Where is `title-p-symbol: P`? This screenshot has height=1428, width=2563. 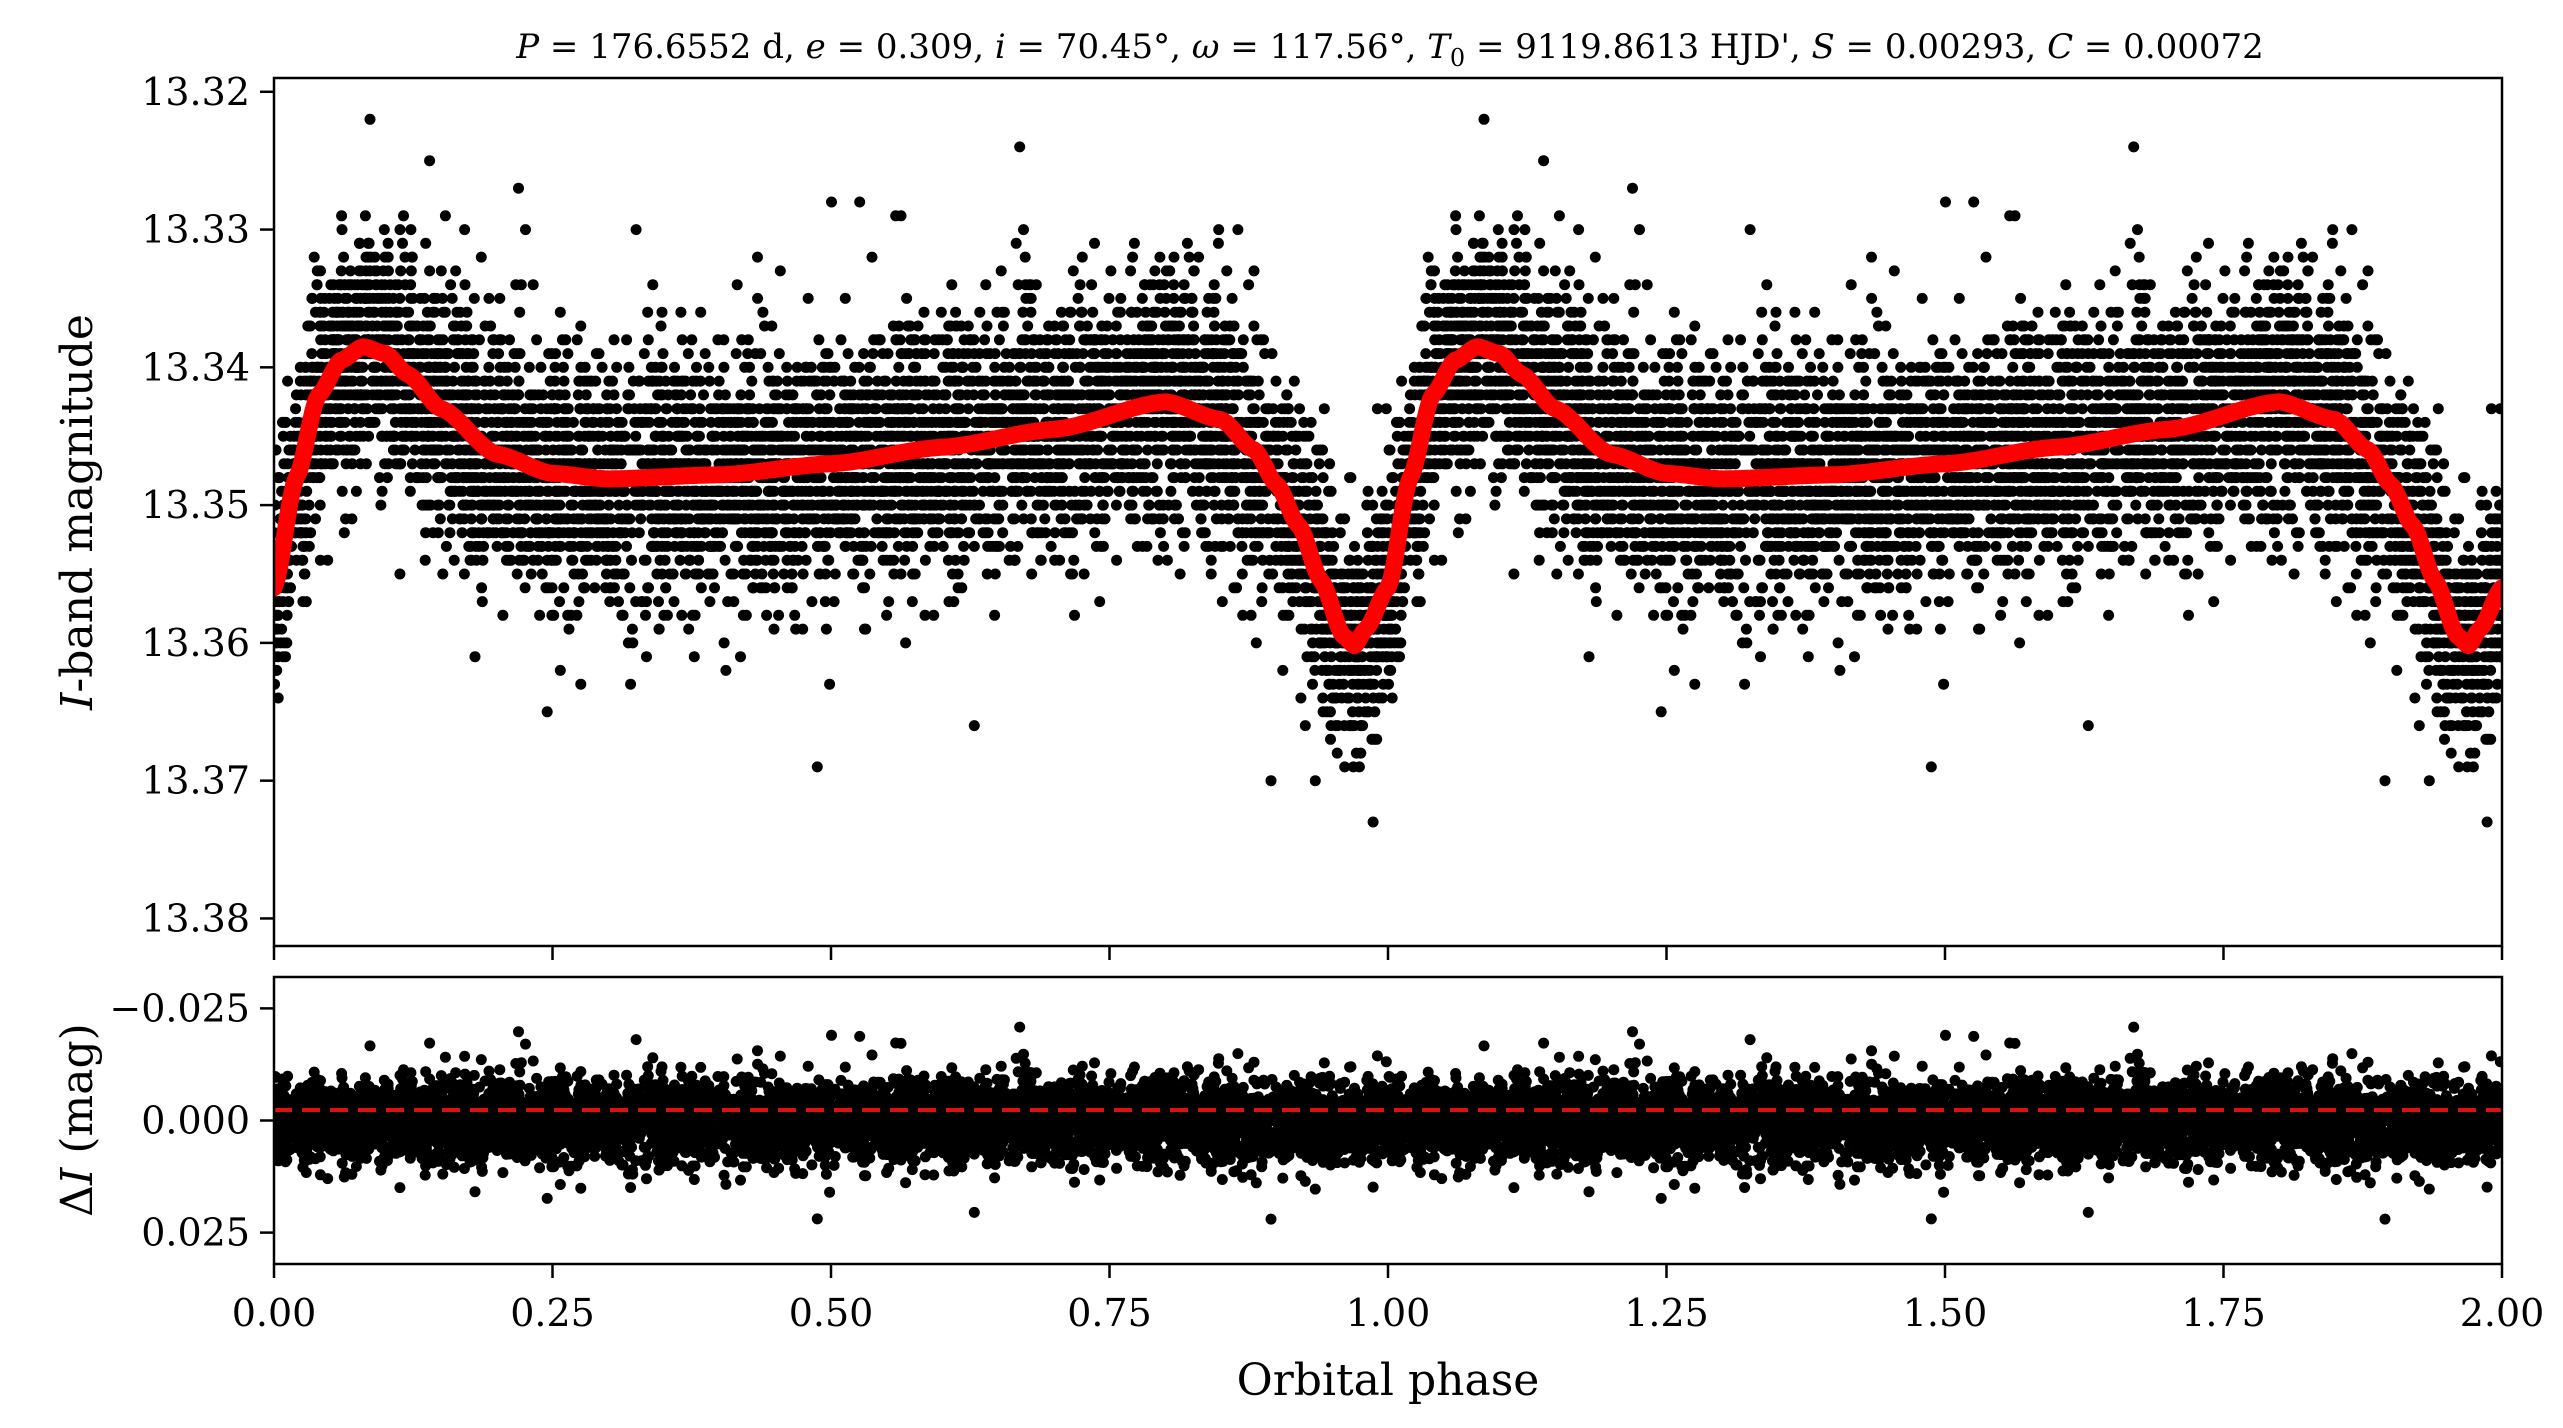
title-p-symbol: P is located at coordinates (527, 47).